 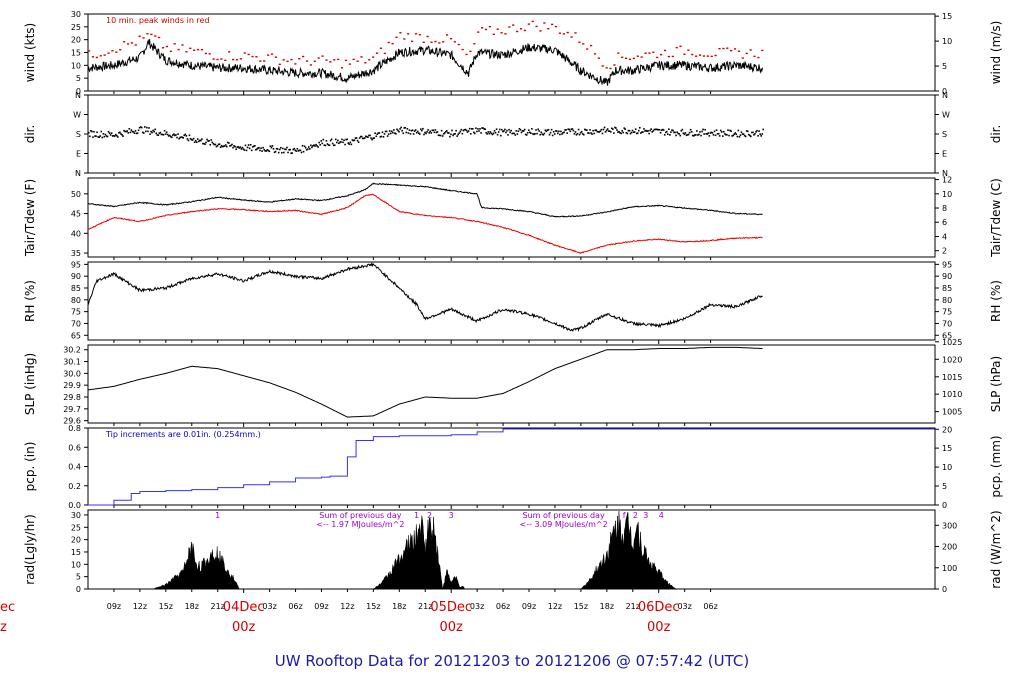 I want to click on temp-ylabel-right: Tair/Tdew (C), so click(x=996, y=218).